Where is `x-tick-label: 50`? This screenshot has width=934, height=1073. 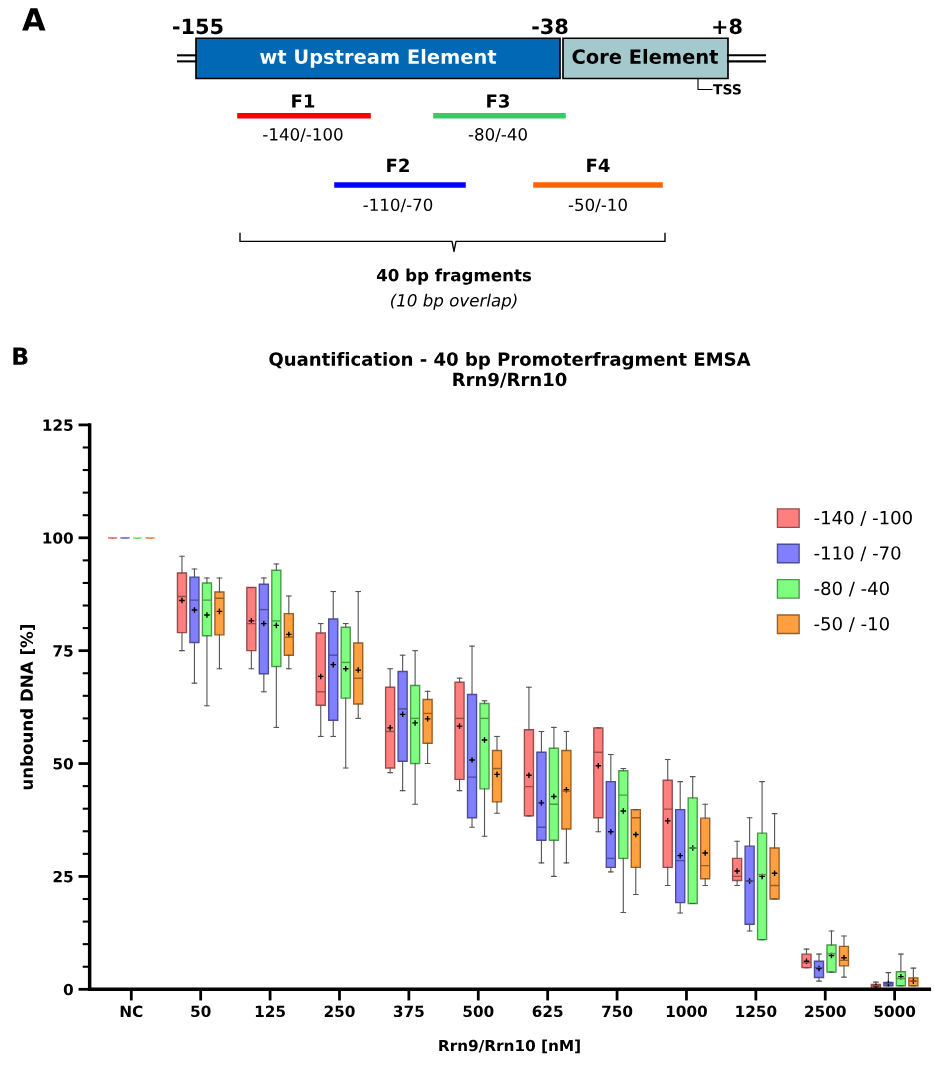 x-tick-label: 50 is located at coordinates (201, 1011).